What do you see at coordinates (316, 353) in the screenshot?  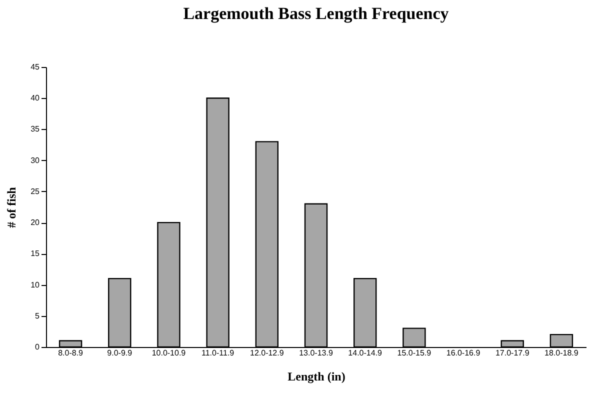 I see `x-tick-label: 13.0-13.9` at bounding box center [316, 353].